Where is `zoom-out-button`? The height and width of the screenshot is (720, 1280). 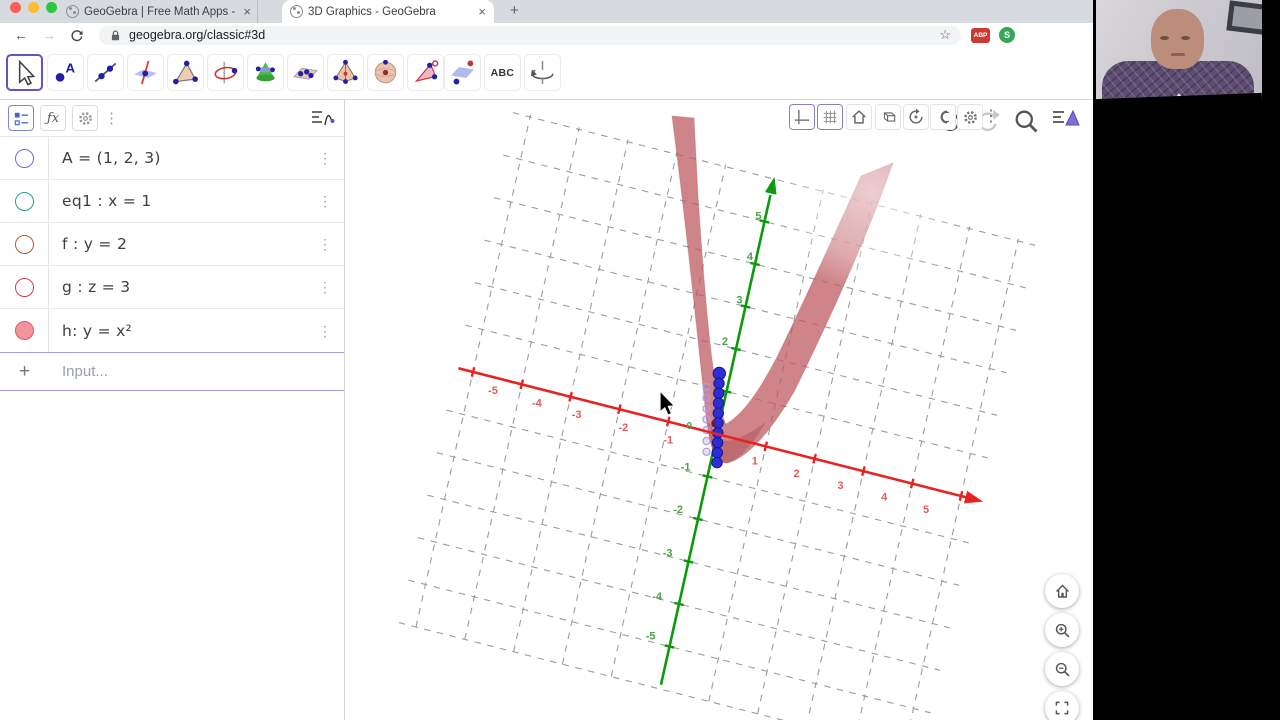
zoom-out-button is located at coordinates (1062, 669).